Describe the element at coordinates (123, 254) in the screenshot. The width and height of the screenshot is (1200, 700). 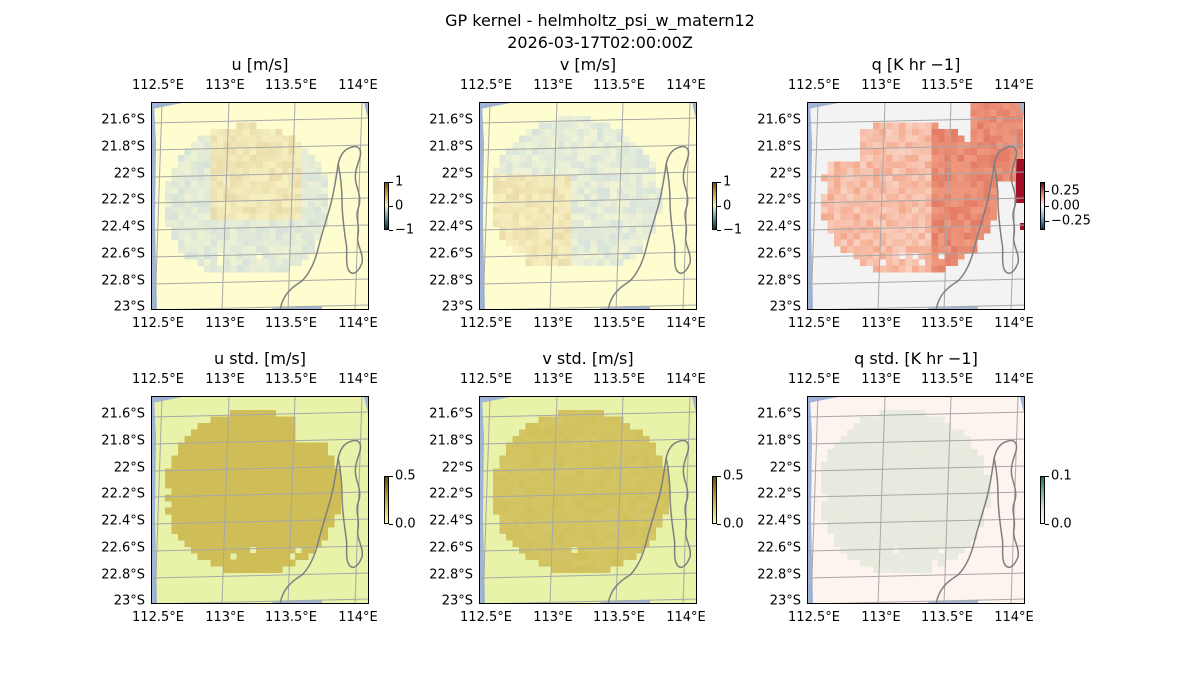
I see `lat-tick-label: 22.6°S` at that location.